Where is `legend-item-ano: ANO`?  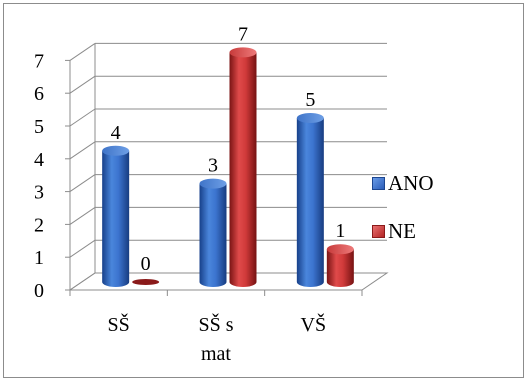
legend-item-ano: ANO is located at coordinates (403, 183).